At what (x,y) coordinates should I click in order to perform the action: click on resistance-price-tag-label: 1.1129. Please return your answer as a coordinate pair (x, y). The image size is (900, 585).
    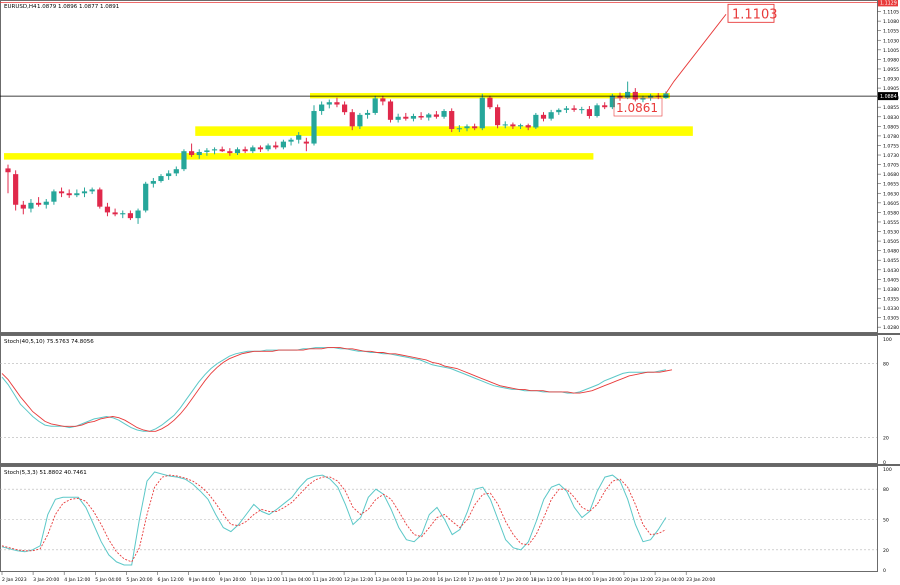
    Looking at the image, I should click on (888, 3).